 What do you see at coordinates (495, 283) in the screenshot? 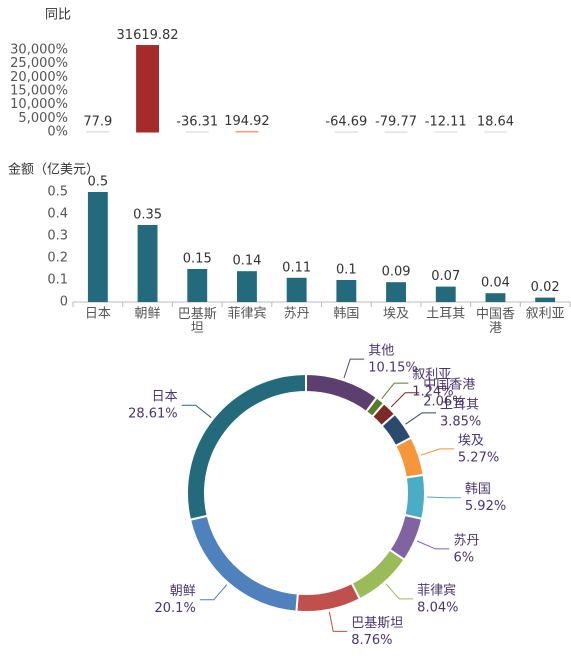
I see `value-label: 0.04` at bounding box center [495, 283].